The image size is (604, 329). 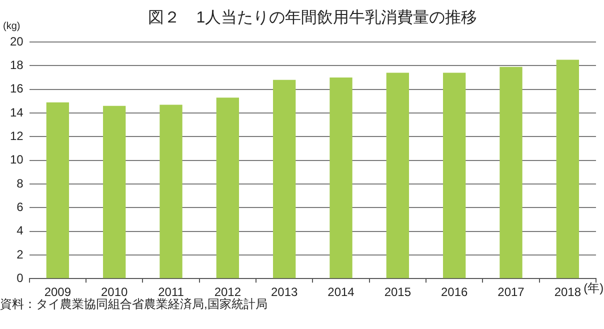 What do you see at coordinates (341, 292) in the screenshot?
I see `x-tick-label: 2014` at bounding box center [341, 292].